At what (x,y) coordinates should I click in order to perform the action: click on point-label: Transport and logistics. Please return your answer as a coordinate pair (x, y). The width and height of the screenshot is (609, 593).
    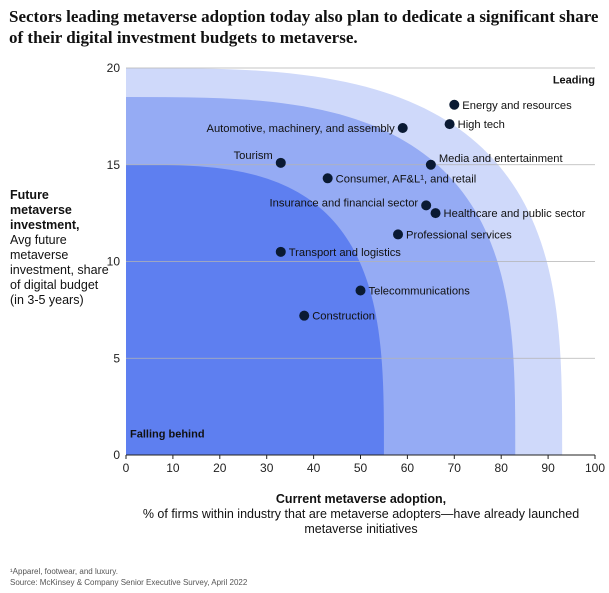
    Looking at the image, I should click on (345, 253).